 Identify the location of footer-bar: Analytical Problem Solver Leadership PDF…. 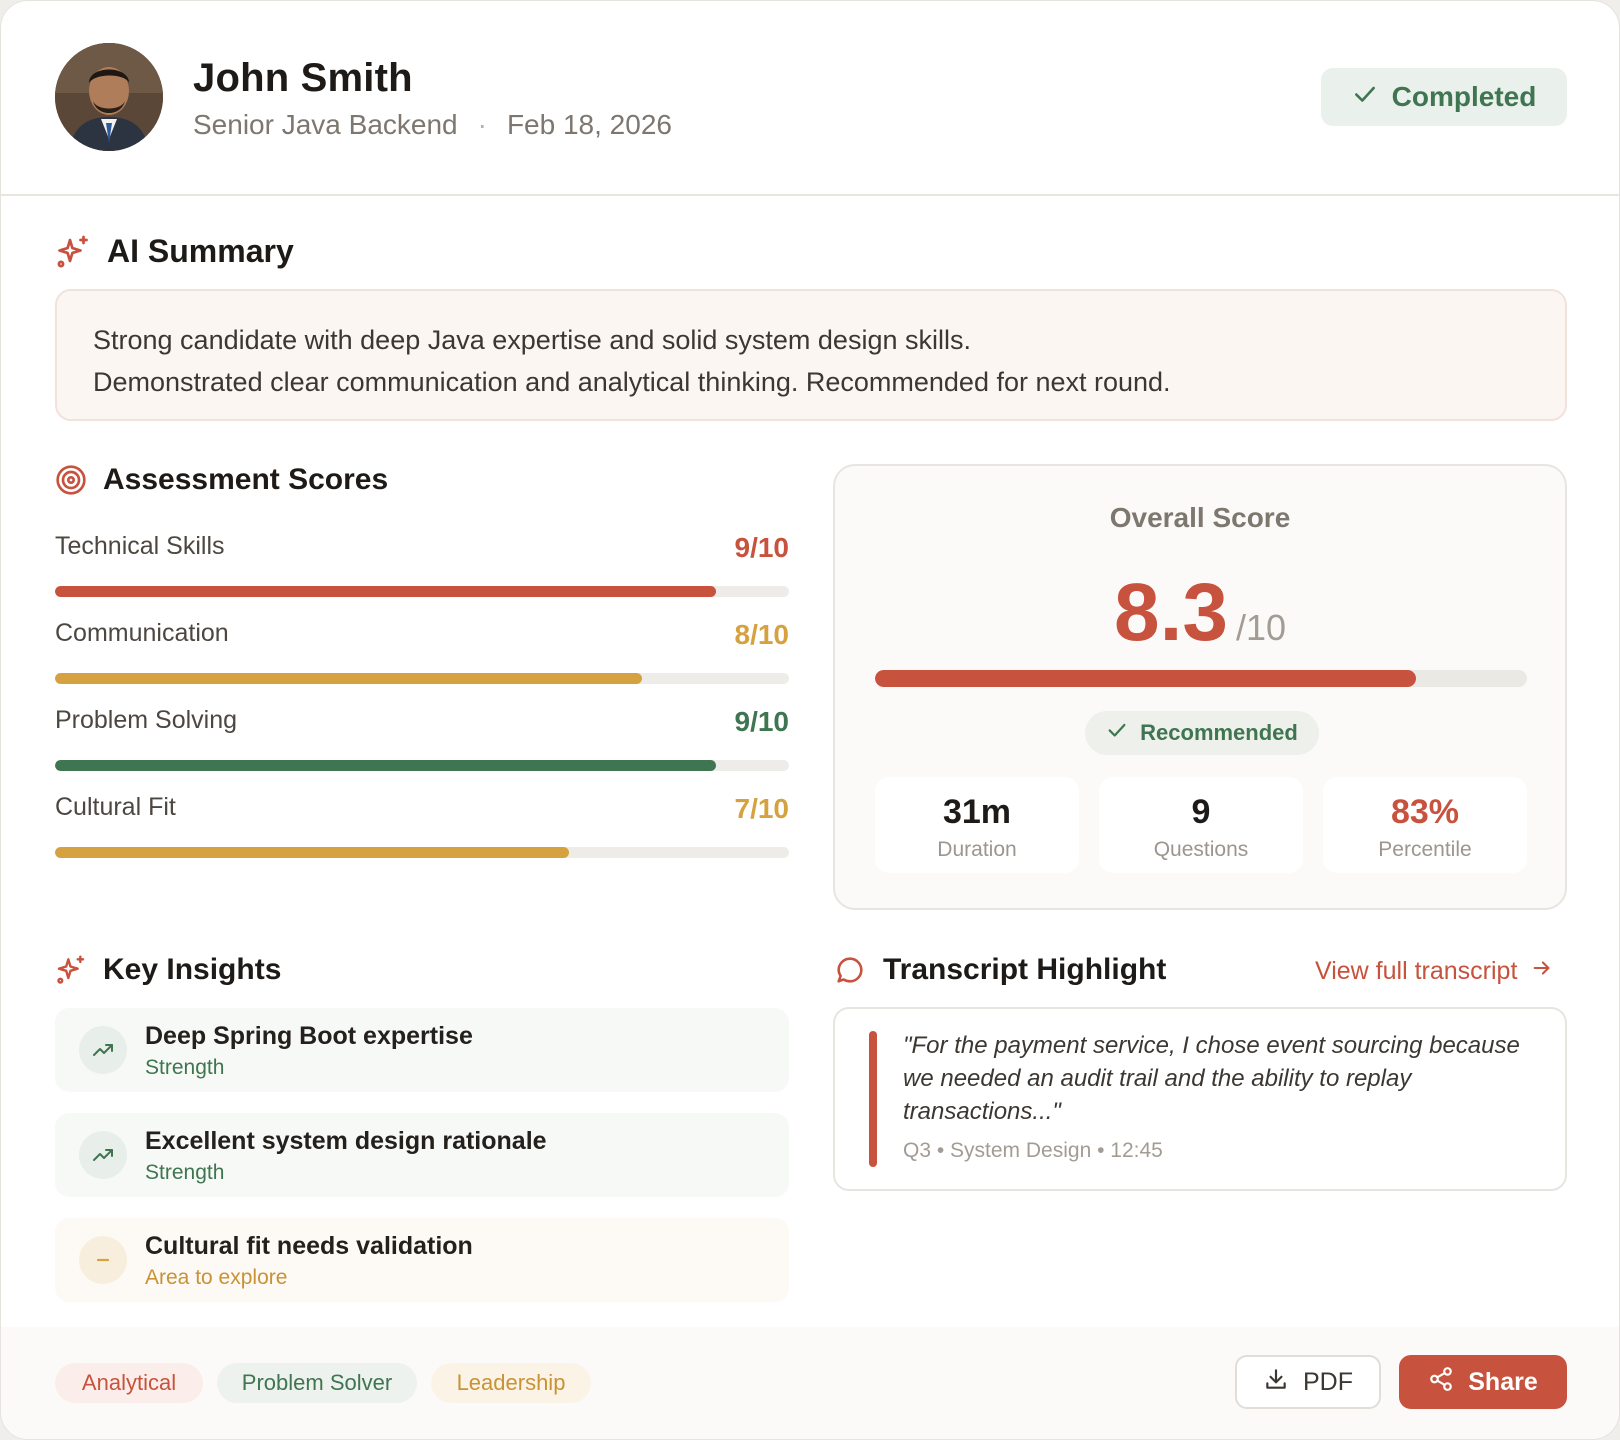
(810, 1383).